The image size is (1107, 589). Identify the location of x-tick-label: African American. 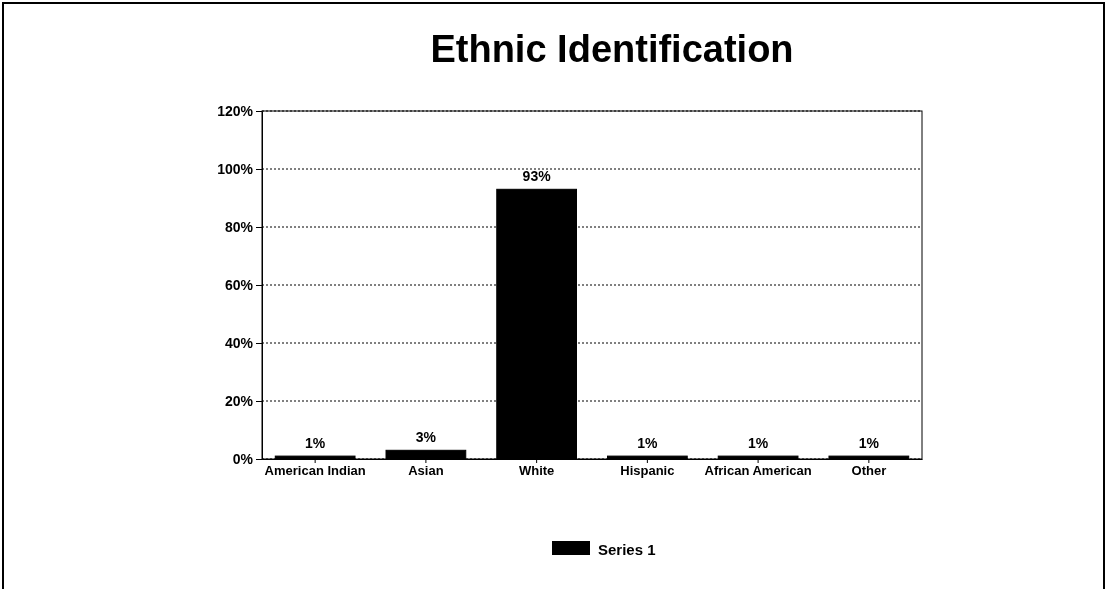
(758, 471).